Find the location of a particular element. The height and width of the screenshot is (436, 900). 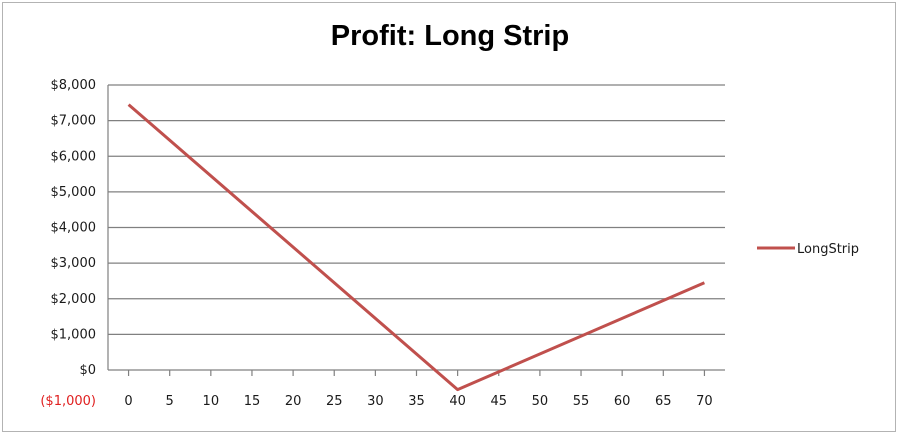

x-tick-label: 10 is located at coordinates (211, 401).